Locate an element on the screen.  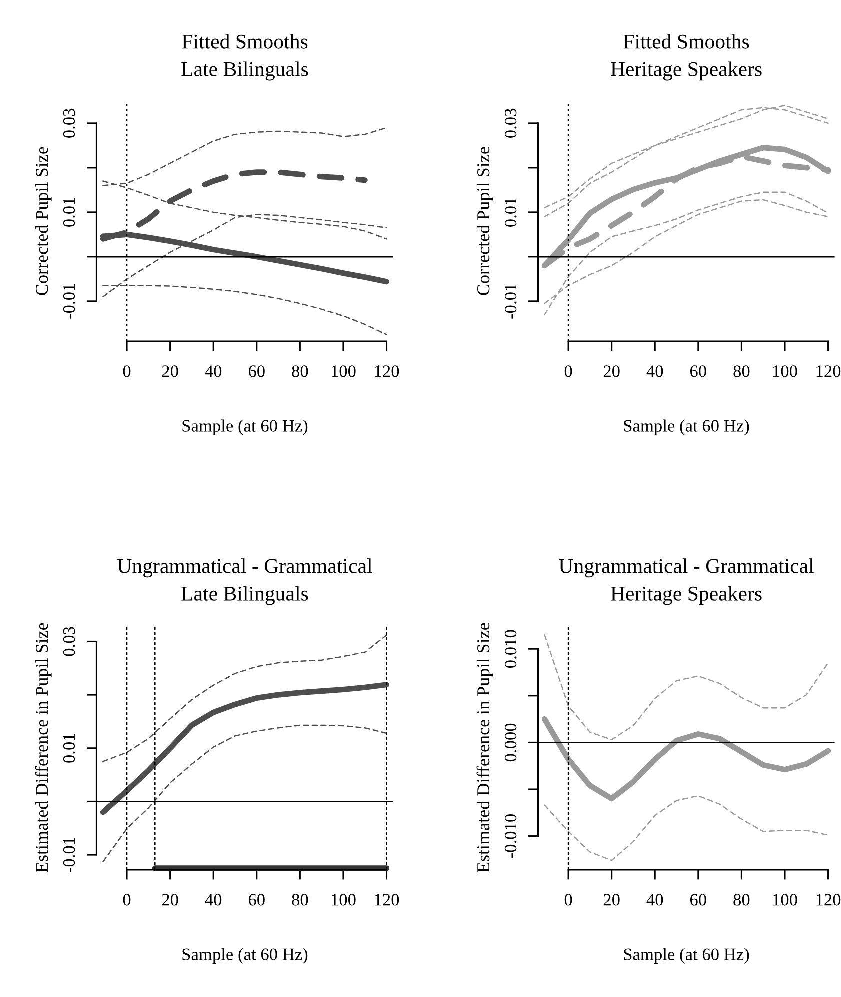
y-tick-label: -0.010 is located at coordinates (510, 836).